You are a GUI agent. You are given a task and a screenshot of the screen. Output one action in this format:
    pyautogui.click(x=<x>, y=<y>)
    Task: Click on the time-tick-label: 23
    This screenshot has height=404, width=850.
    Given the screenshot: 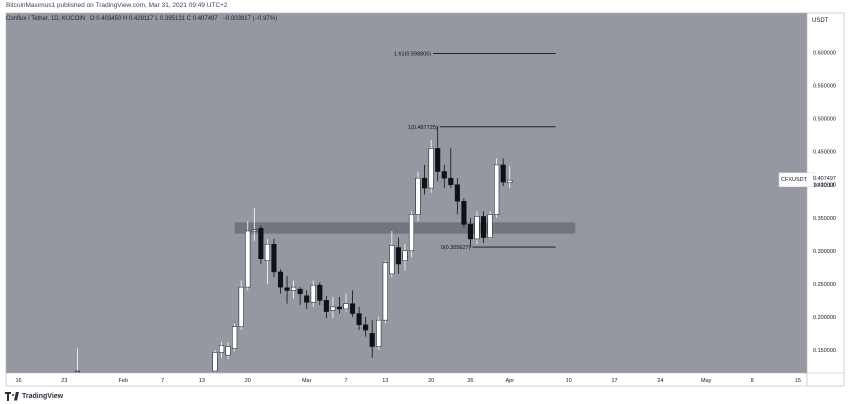 What is the action you would take?
    pyautogui.click(x=64, y=381)
    